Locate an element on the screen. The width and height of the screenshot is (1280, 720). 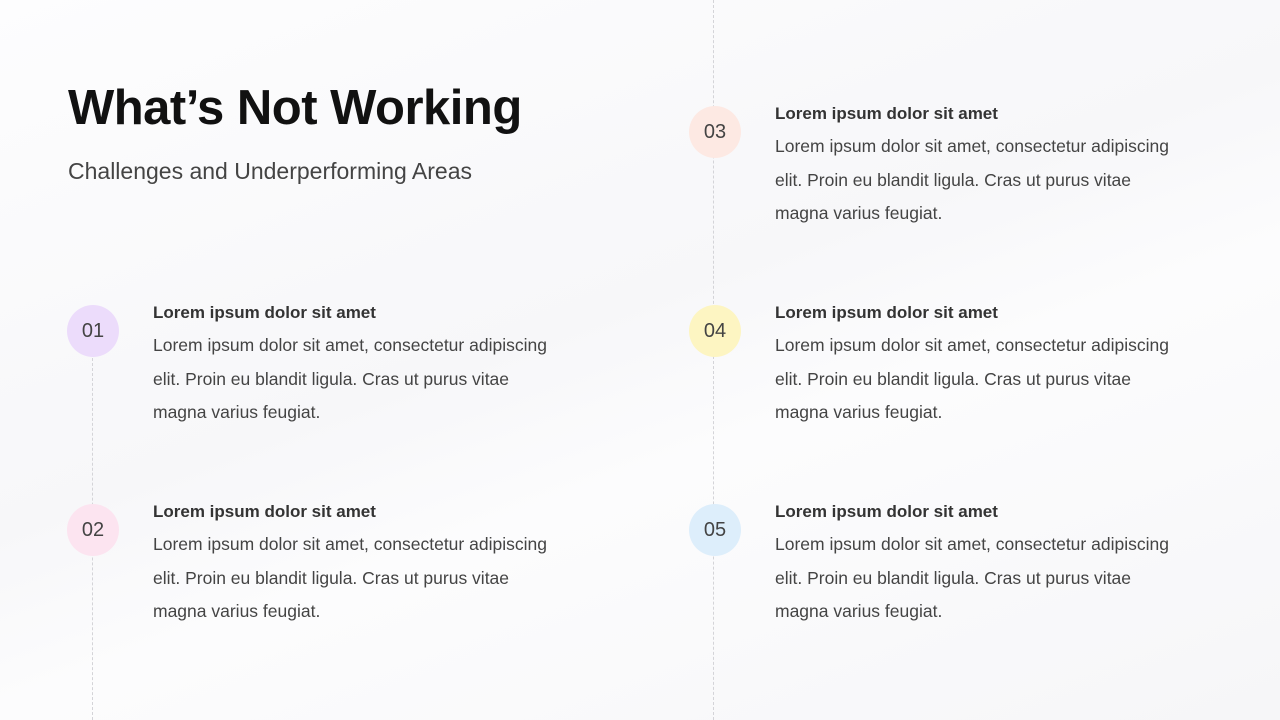
number-badge-05: 05 is located at coordinates (715, 530).